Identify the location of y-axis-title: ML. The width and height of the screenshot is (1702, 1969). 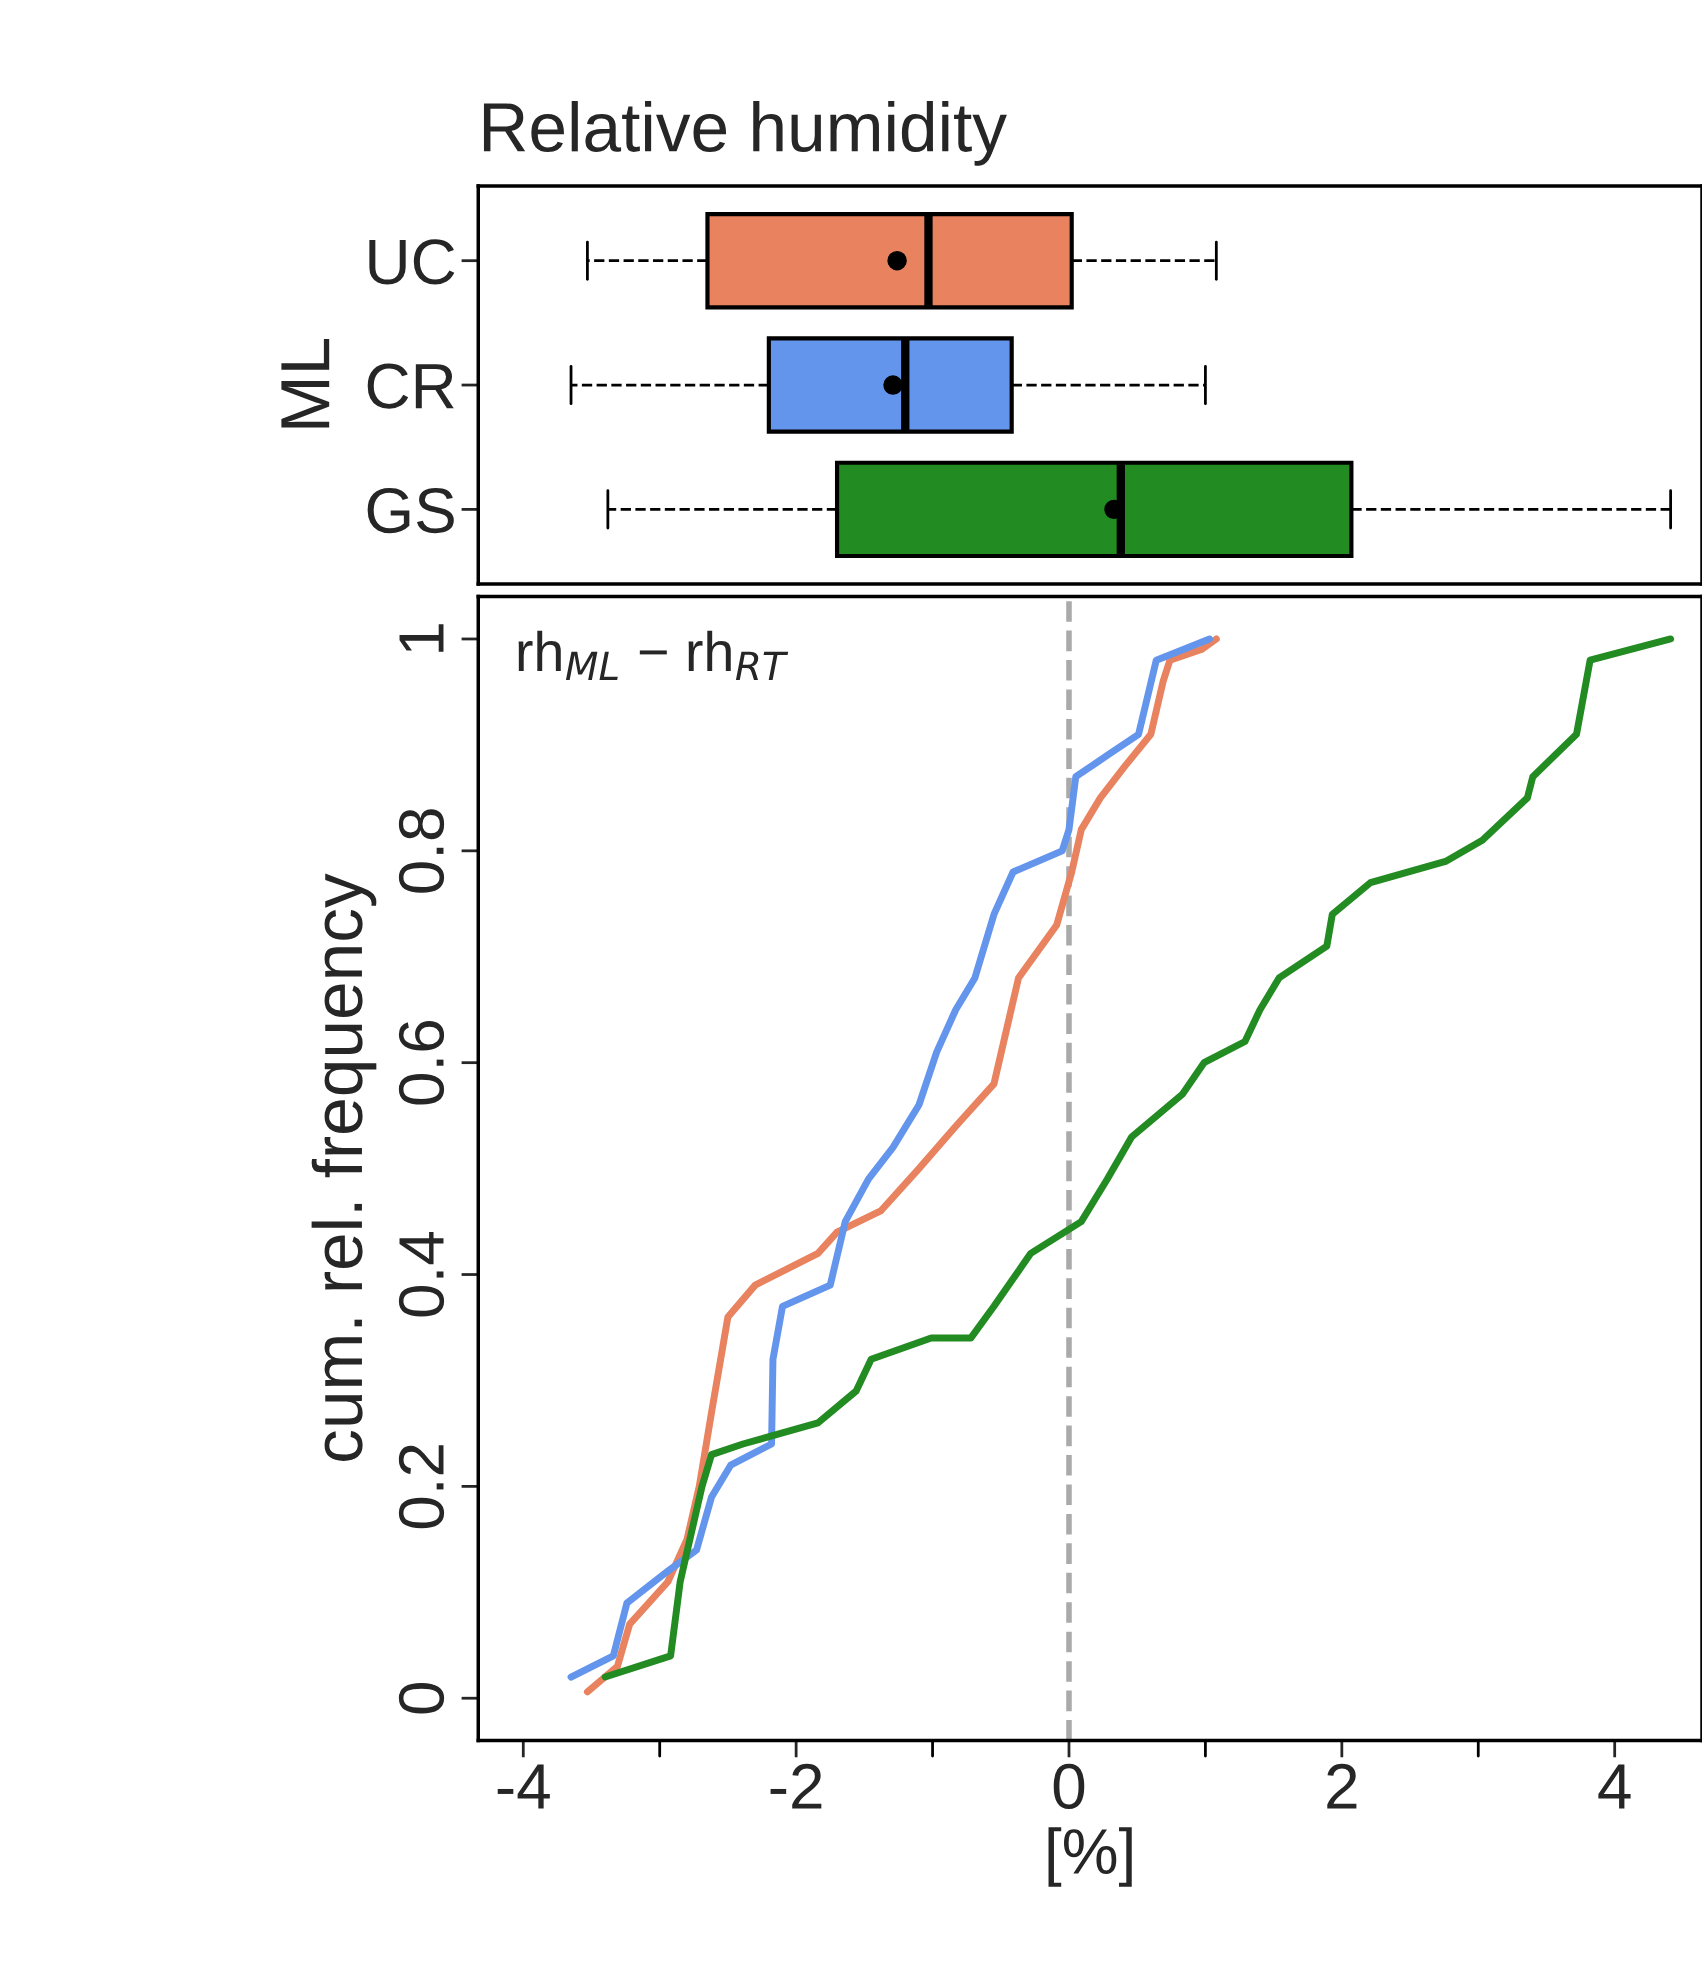
(305, 383).